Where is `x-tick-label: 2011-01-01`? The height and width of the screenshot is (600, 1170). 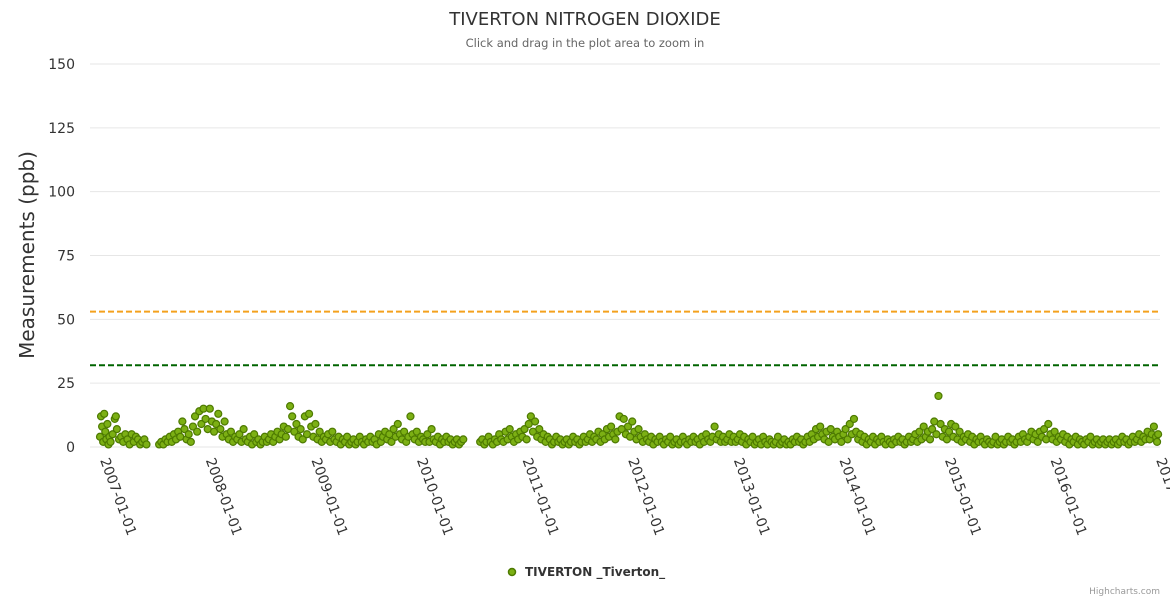
x-tick-label: 2011-01-01 is located at coordinates (540, 497).